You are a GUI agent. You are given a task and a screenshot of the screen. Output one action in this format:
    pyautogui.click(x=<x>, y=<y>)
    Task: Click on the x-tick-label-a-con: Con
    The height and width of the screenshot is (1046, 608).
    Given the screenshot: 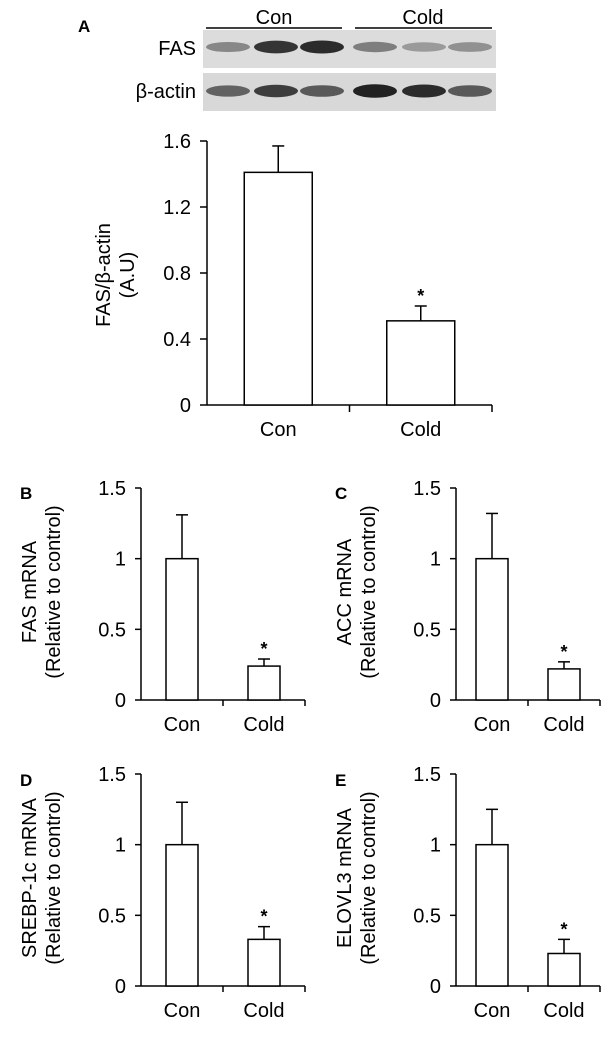 What is the action you would take?
    pyautogui.click(x=278, y=430)
    